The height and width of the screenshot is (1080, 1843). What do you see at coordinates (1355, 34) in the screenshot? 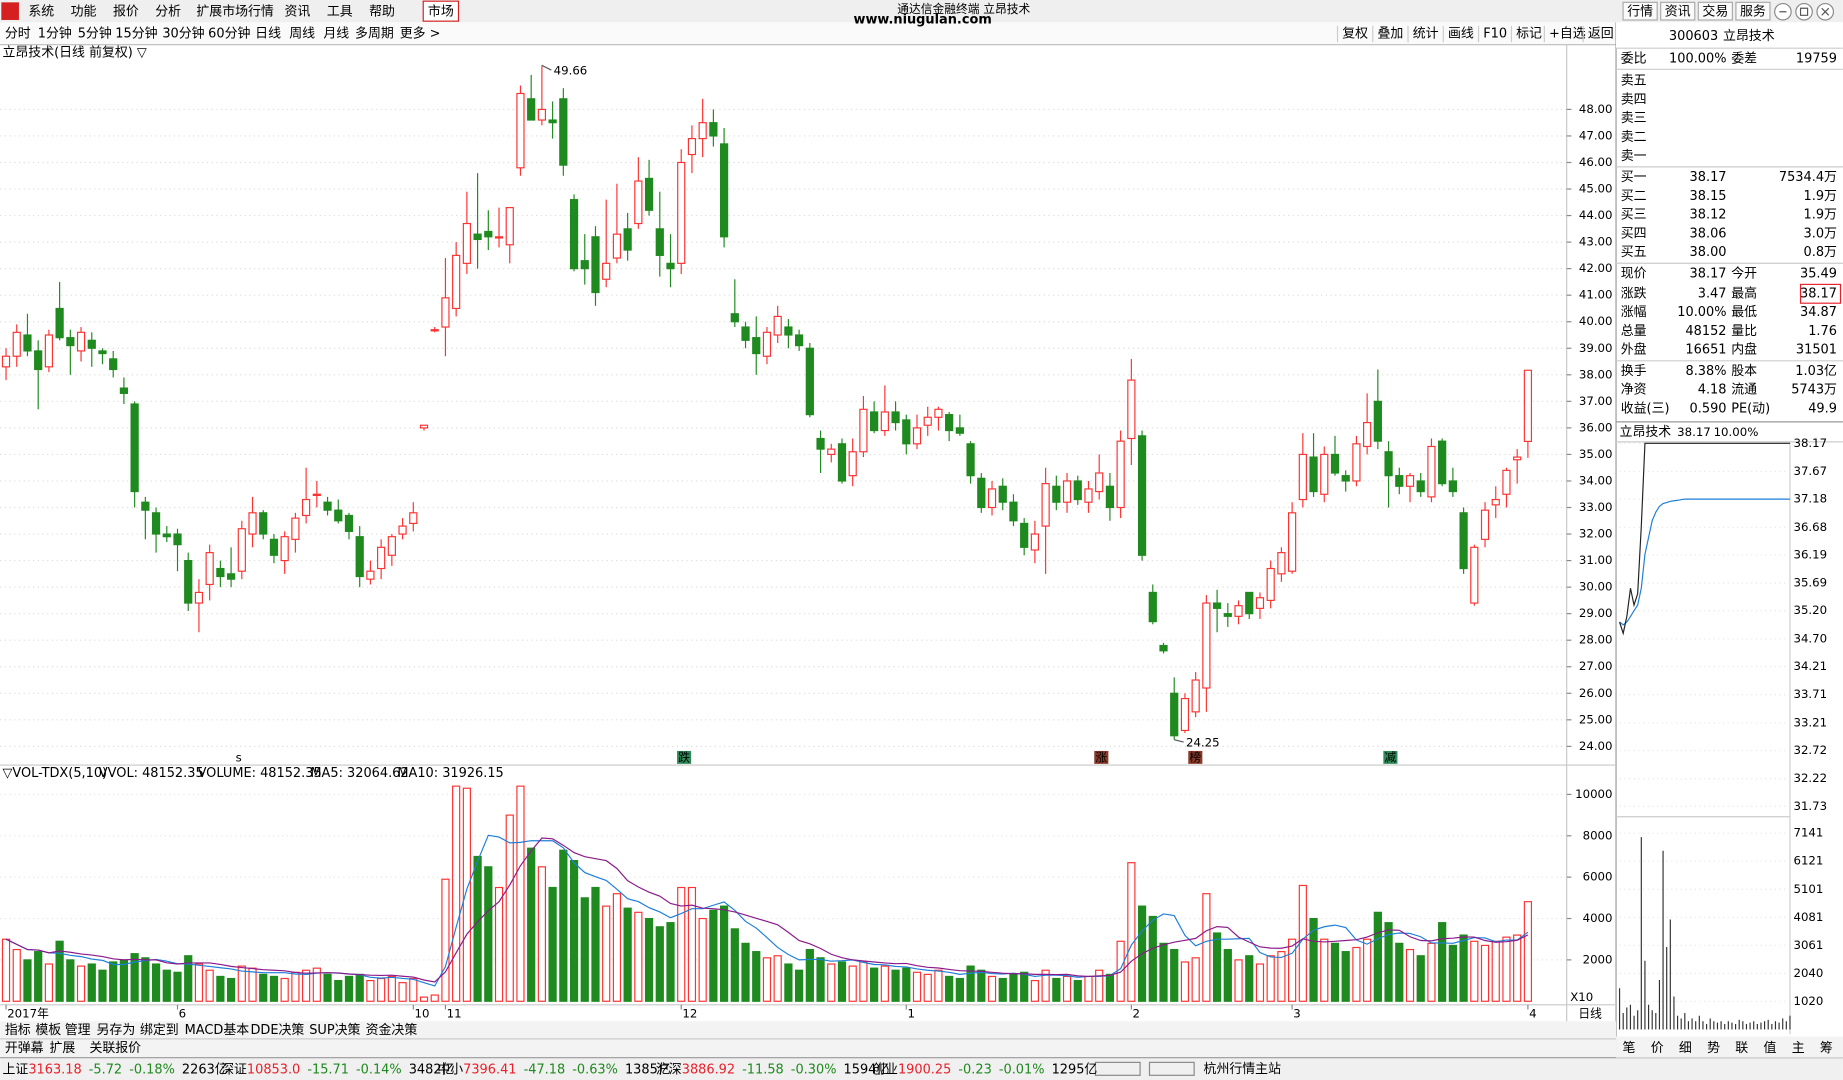
I see `tool-button: 复权` at bounding box center [1355, 34].